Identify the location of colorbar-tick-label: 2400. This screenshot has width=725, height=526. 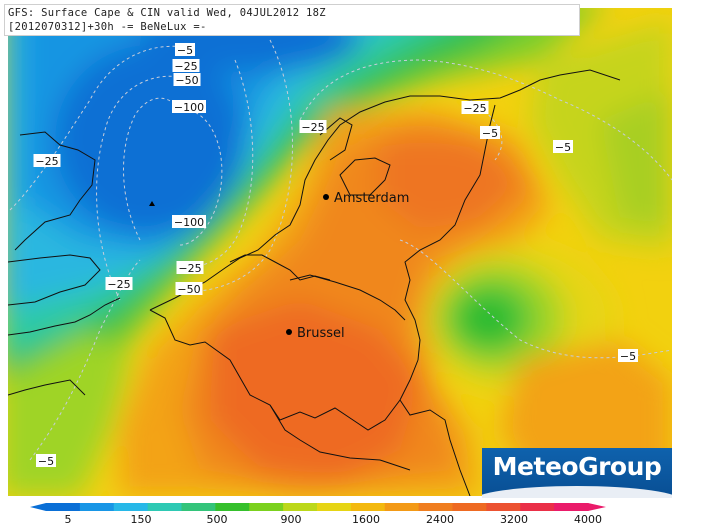
(440, 519).